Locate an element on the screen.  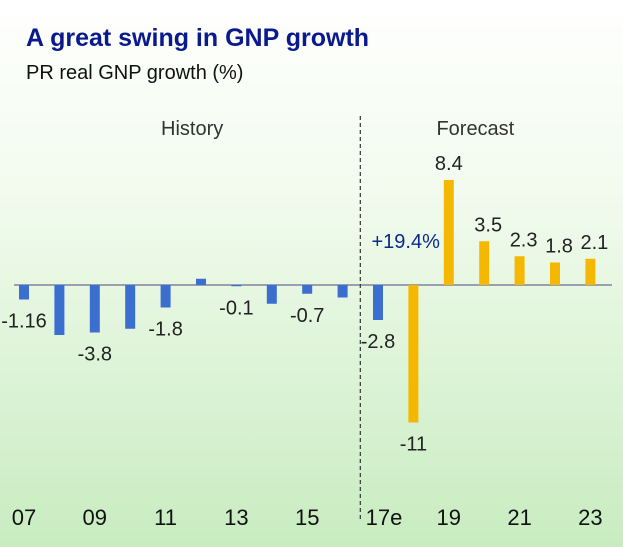
data-label-07: -1.16 is located at coordinates (24, 322).